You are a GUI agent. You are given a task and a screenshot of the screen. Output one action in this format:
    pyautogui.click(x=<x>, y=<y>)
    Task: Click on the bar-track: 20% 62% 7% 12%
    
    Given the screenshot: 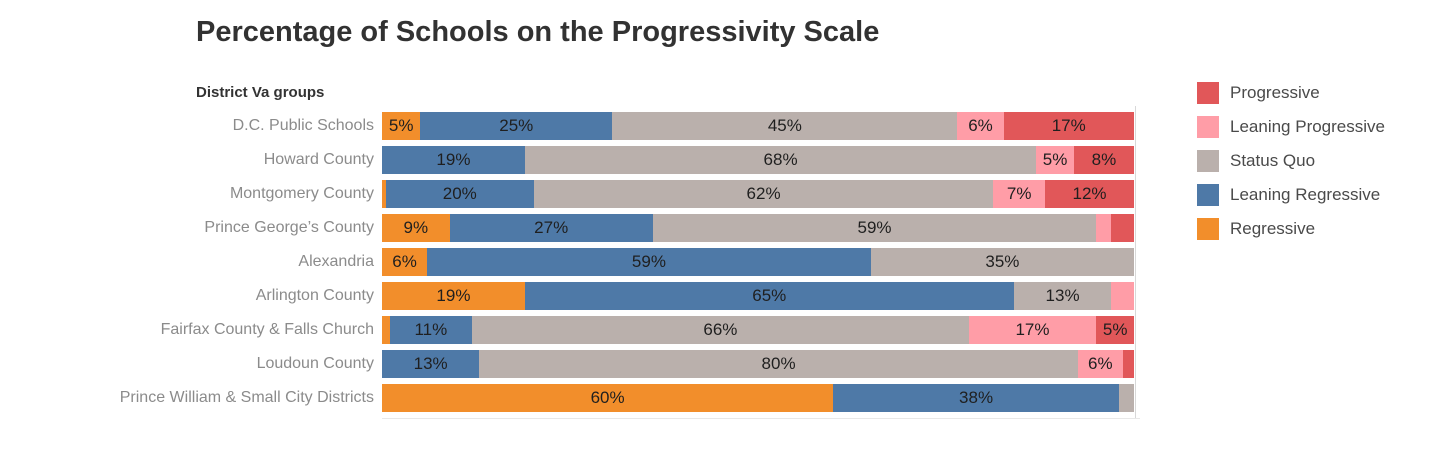 What is the action you would take?
    pyautogui.click(x=758, y=194)
    